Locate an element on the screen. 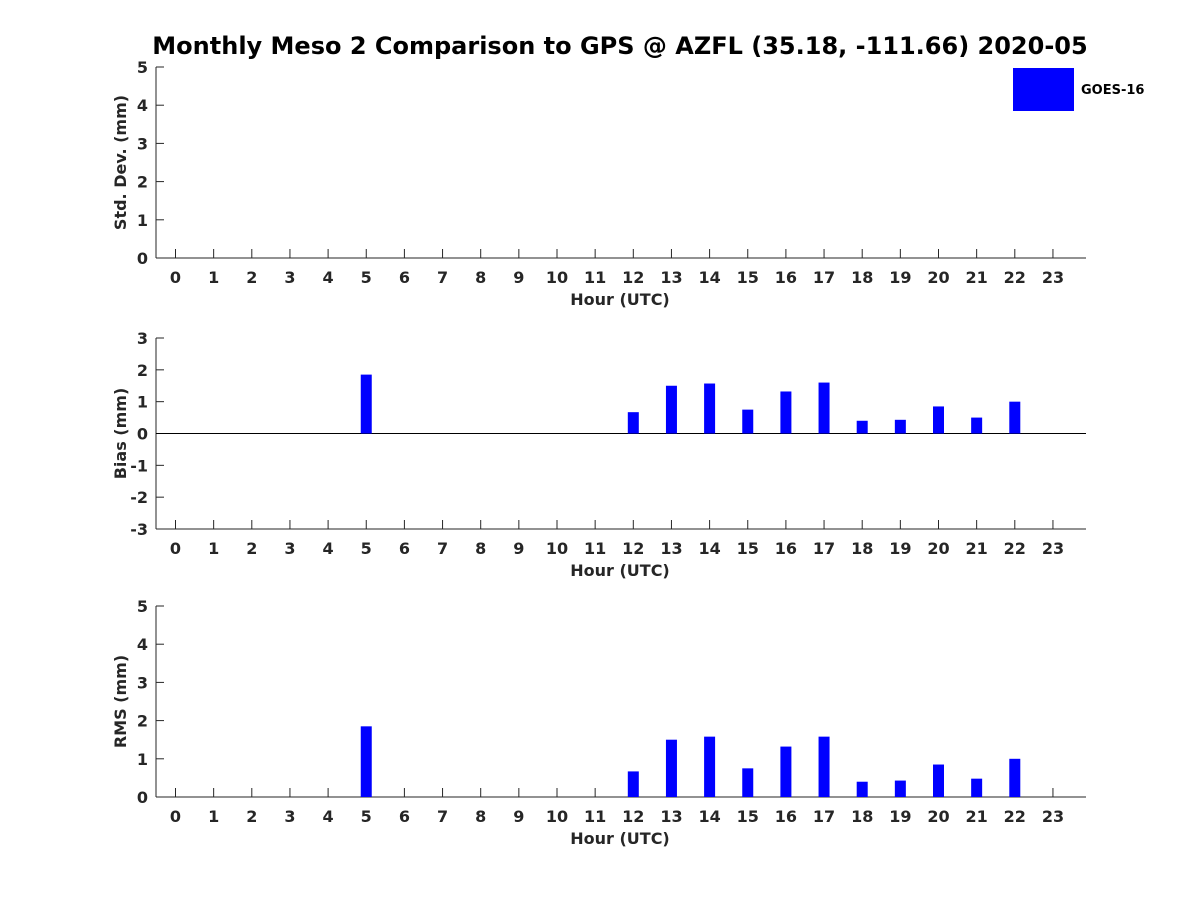  x-tick-label: 9 is located at coordinates (518, 816).